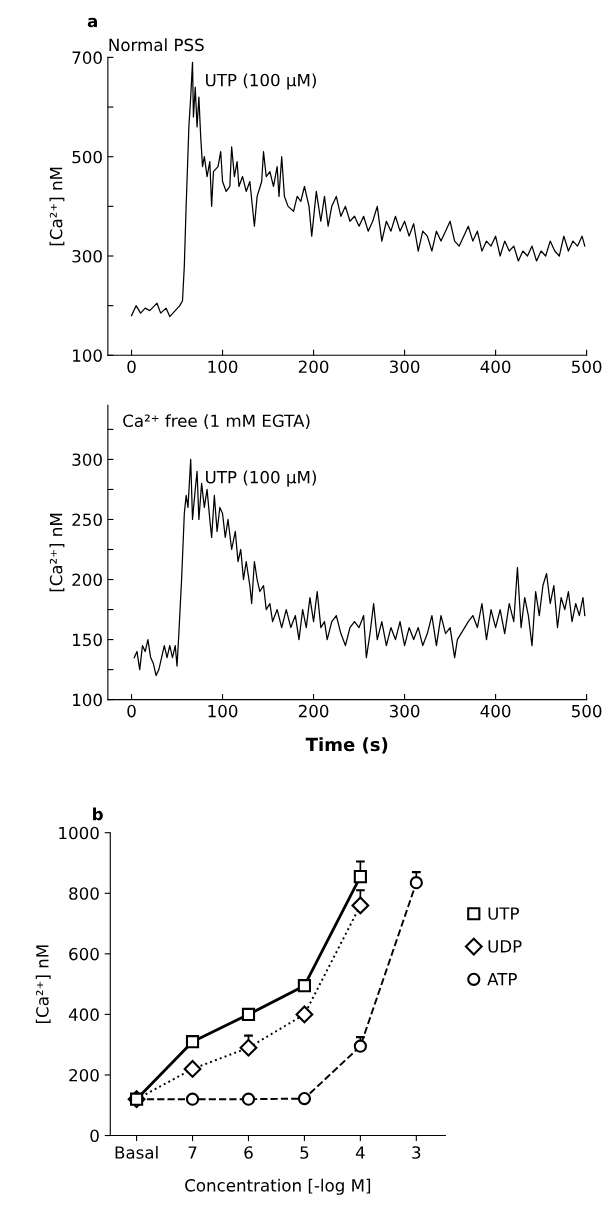 The height and width of the screenshot is (1221, 606). Describe the element at coordinates (278, 1186) in the screenshot. I see `x-axis-title: Concentration [-log M]` at that location.